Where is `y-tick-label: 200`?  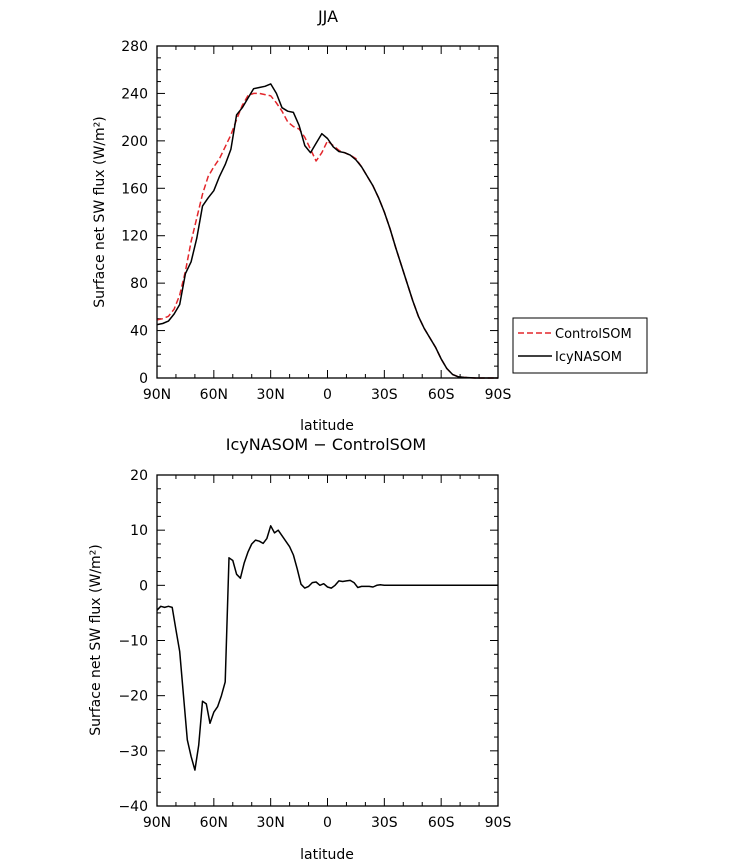
y-tick-label: 200 is located at coordinates (134, 142).